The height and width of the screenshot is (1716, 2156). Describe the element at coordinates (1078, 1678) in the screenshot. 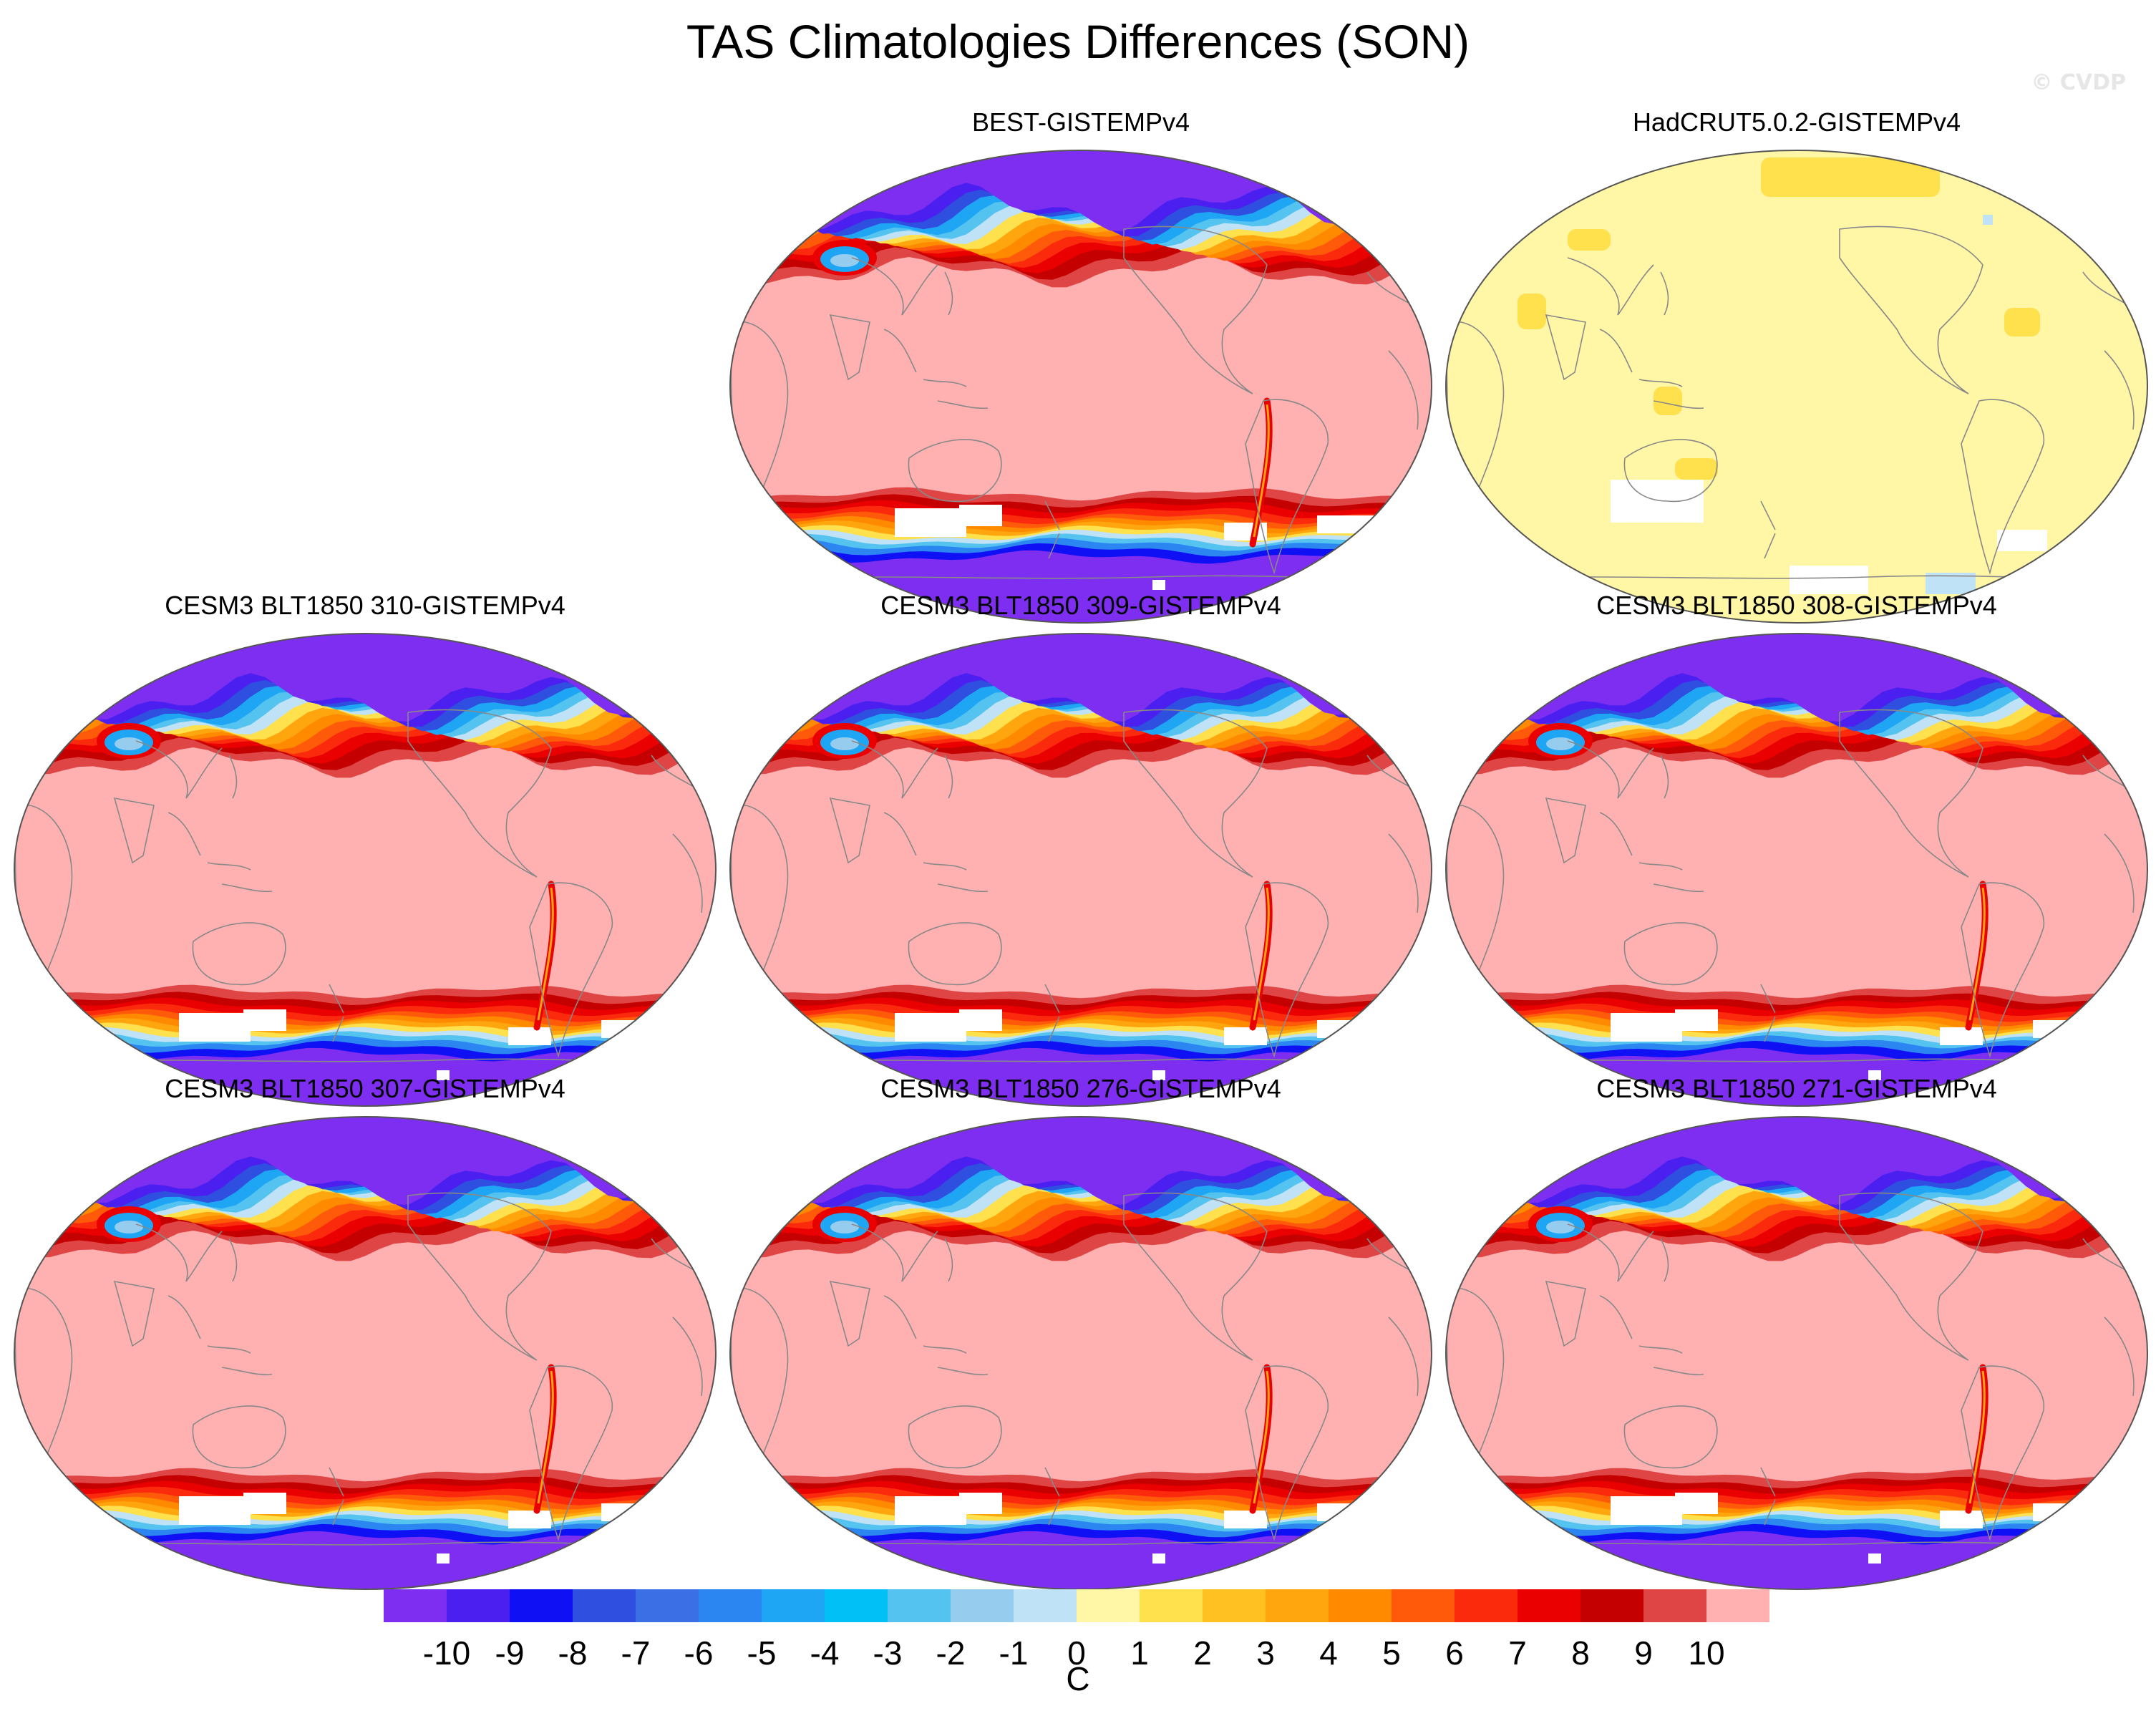

I see `colorbar-unit: C` at that location.